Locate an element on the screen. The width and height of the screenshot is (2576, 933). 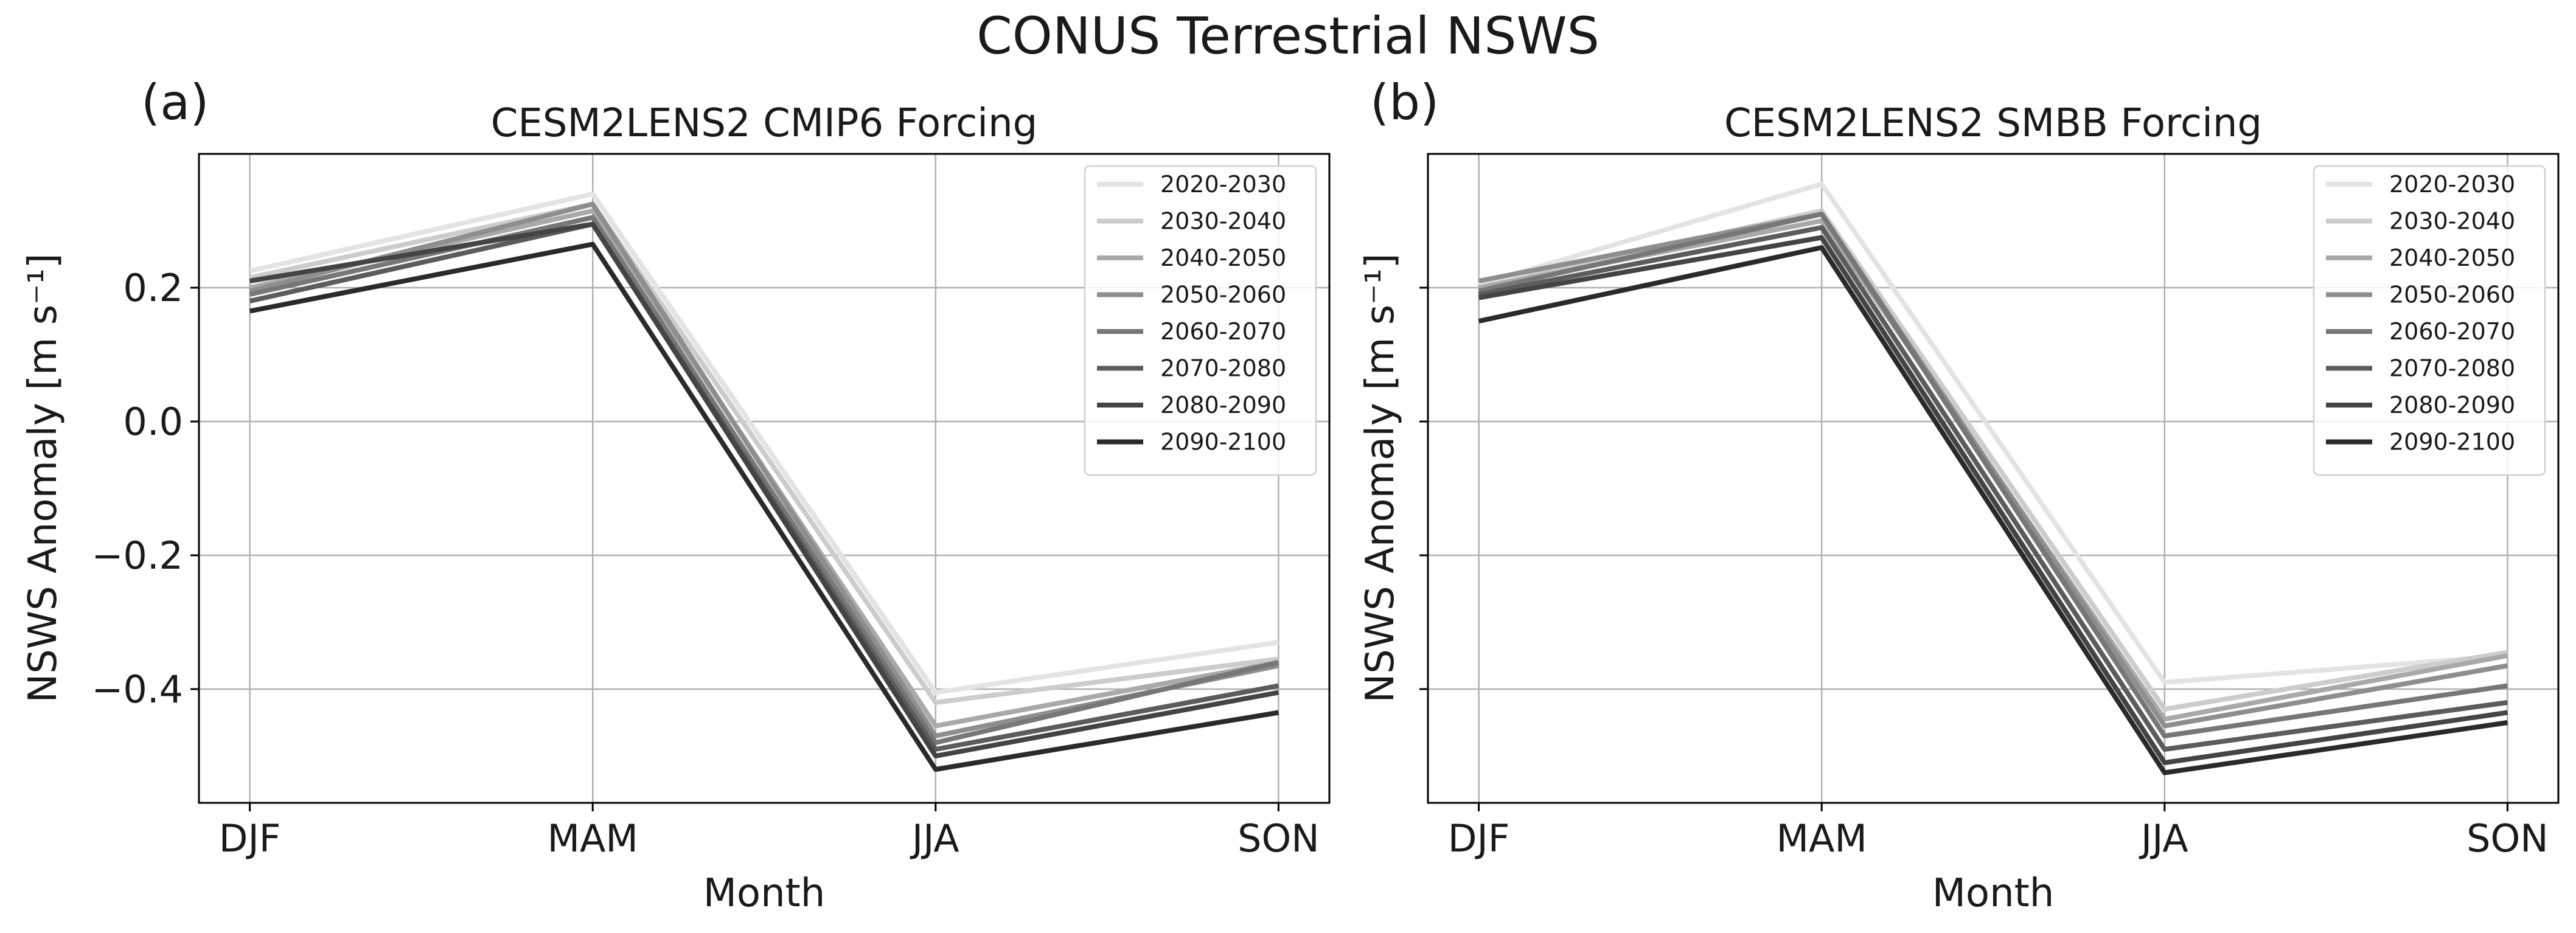
y-axis-label-a: NSWS Anomaly [m s⁻¹] is located at coordinates (43, 478).